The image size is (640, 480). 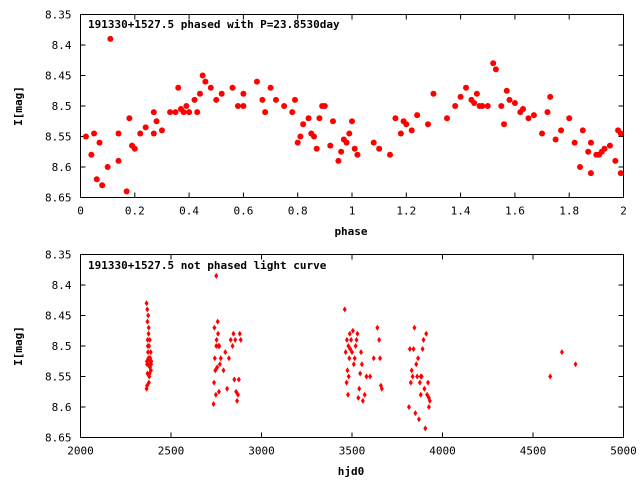 What do you see at coordinates (135, 211) in the screenshot?
I see `x-tick-label: 0.2` at bounding box center [135, 211].